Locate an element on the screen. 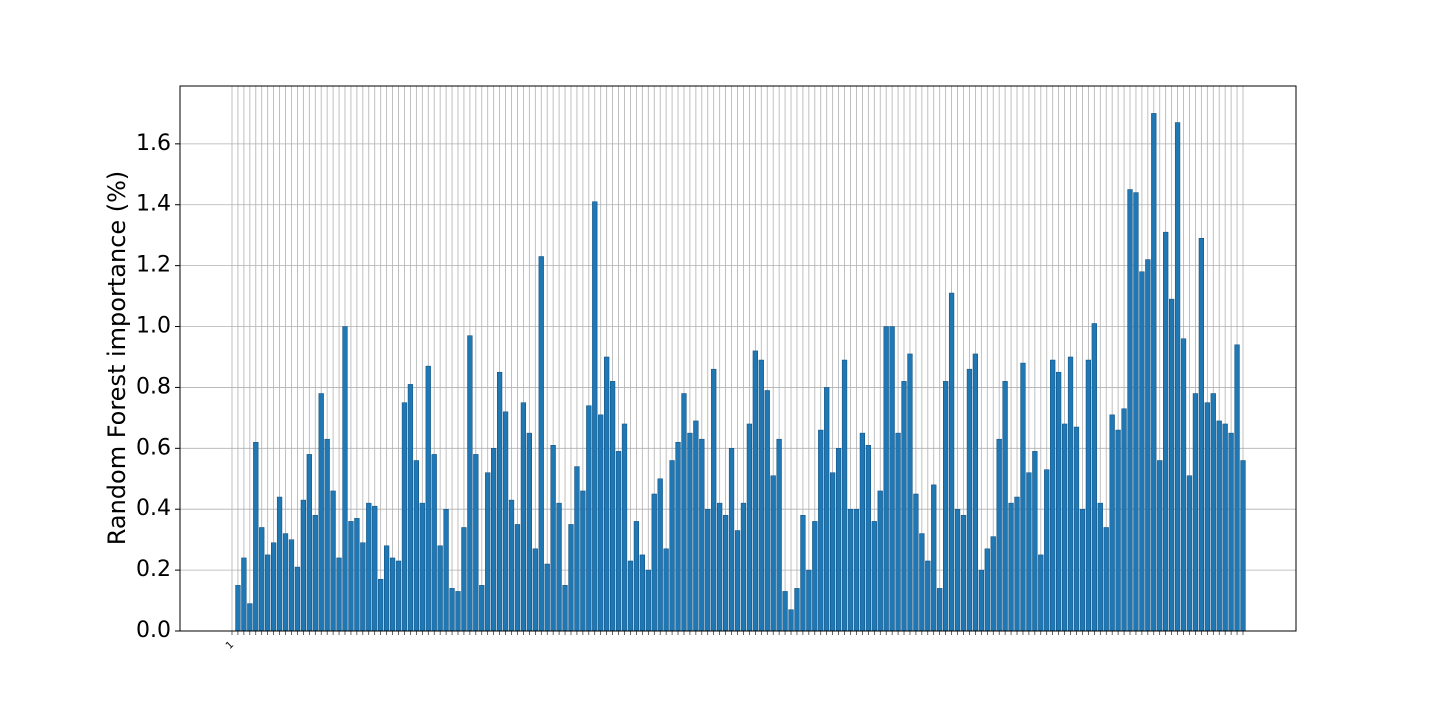 This screenshot has height=724, width=1440. y-tick-label: 0.6 is located at coordinates (153, 447).